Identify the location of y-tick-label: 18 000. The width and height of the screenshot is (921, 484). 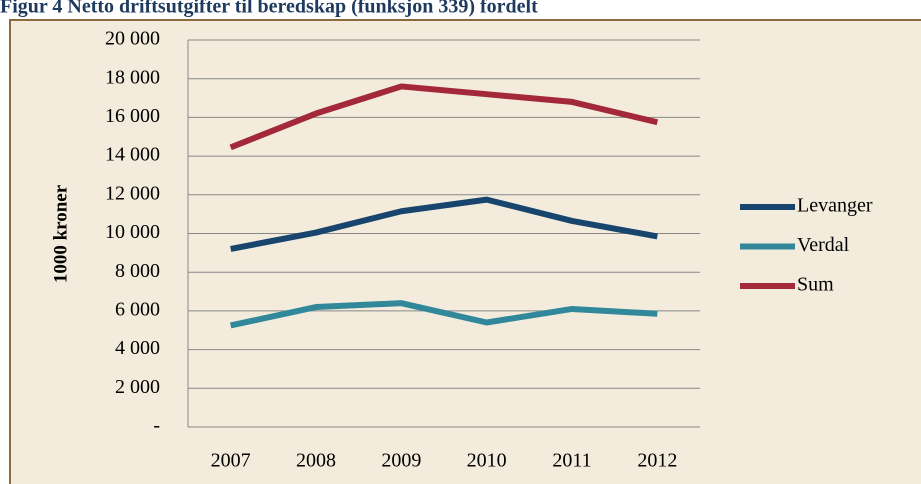
(132, 77).